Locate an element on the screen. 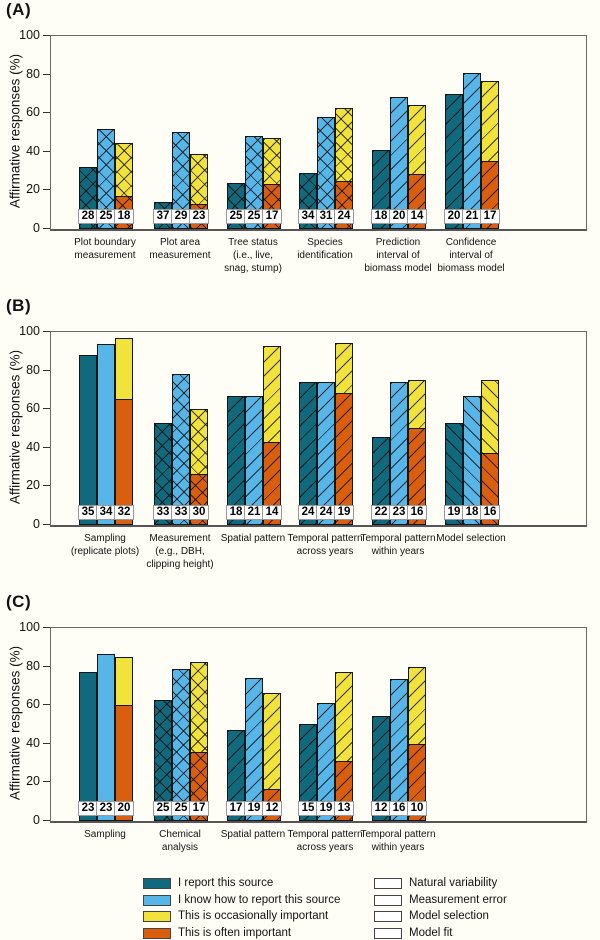 This screenshot has height=940, width=600. count-label: 20 is located at coordinates (124, 808).